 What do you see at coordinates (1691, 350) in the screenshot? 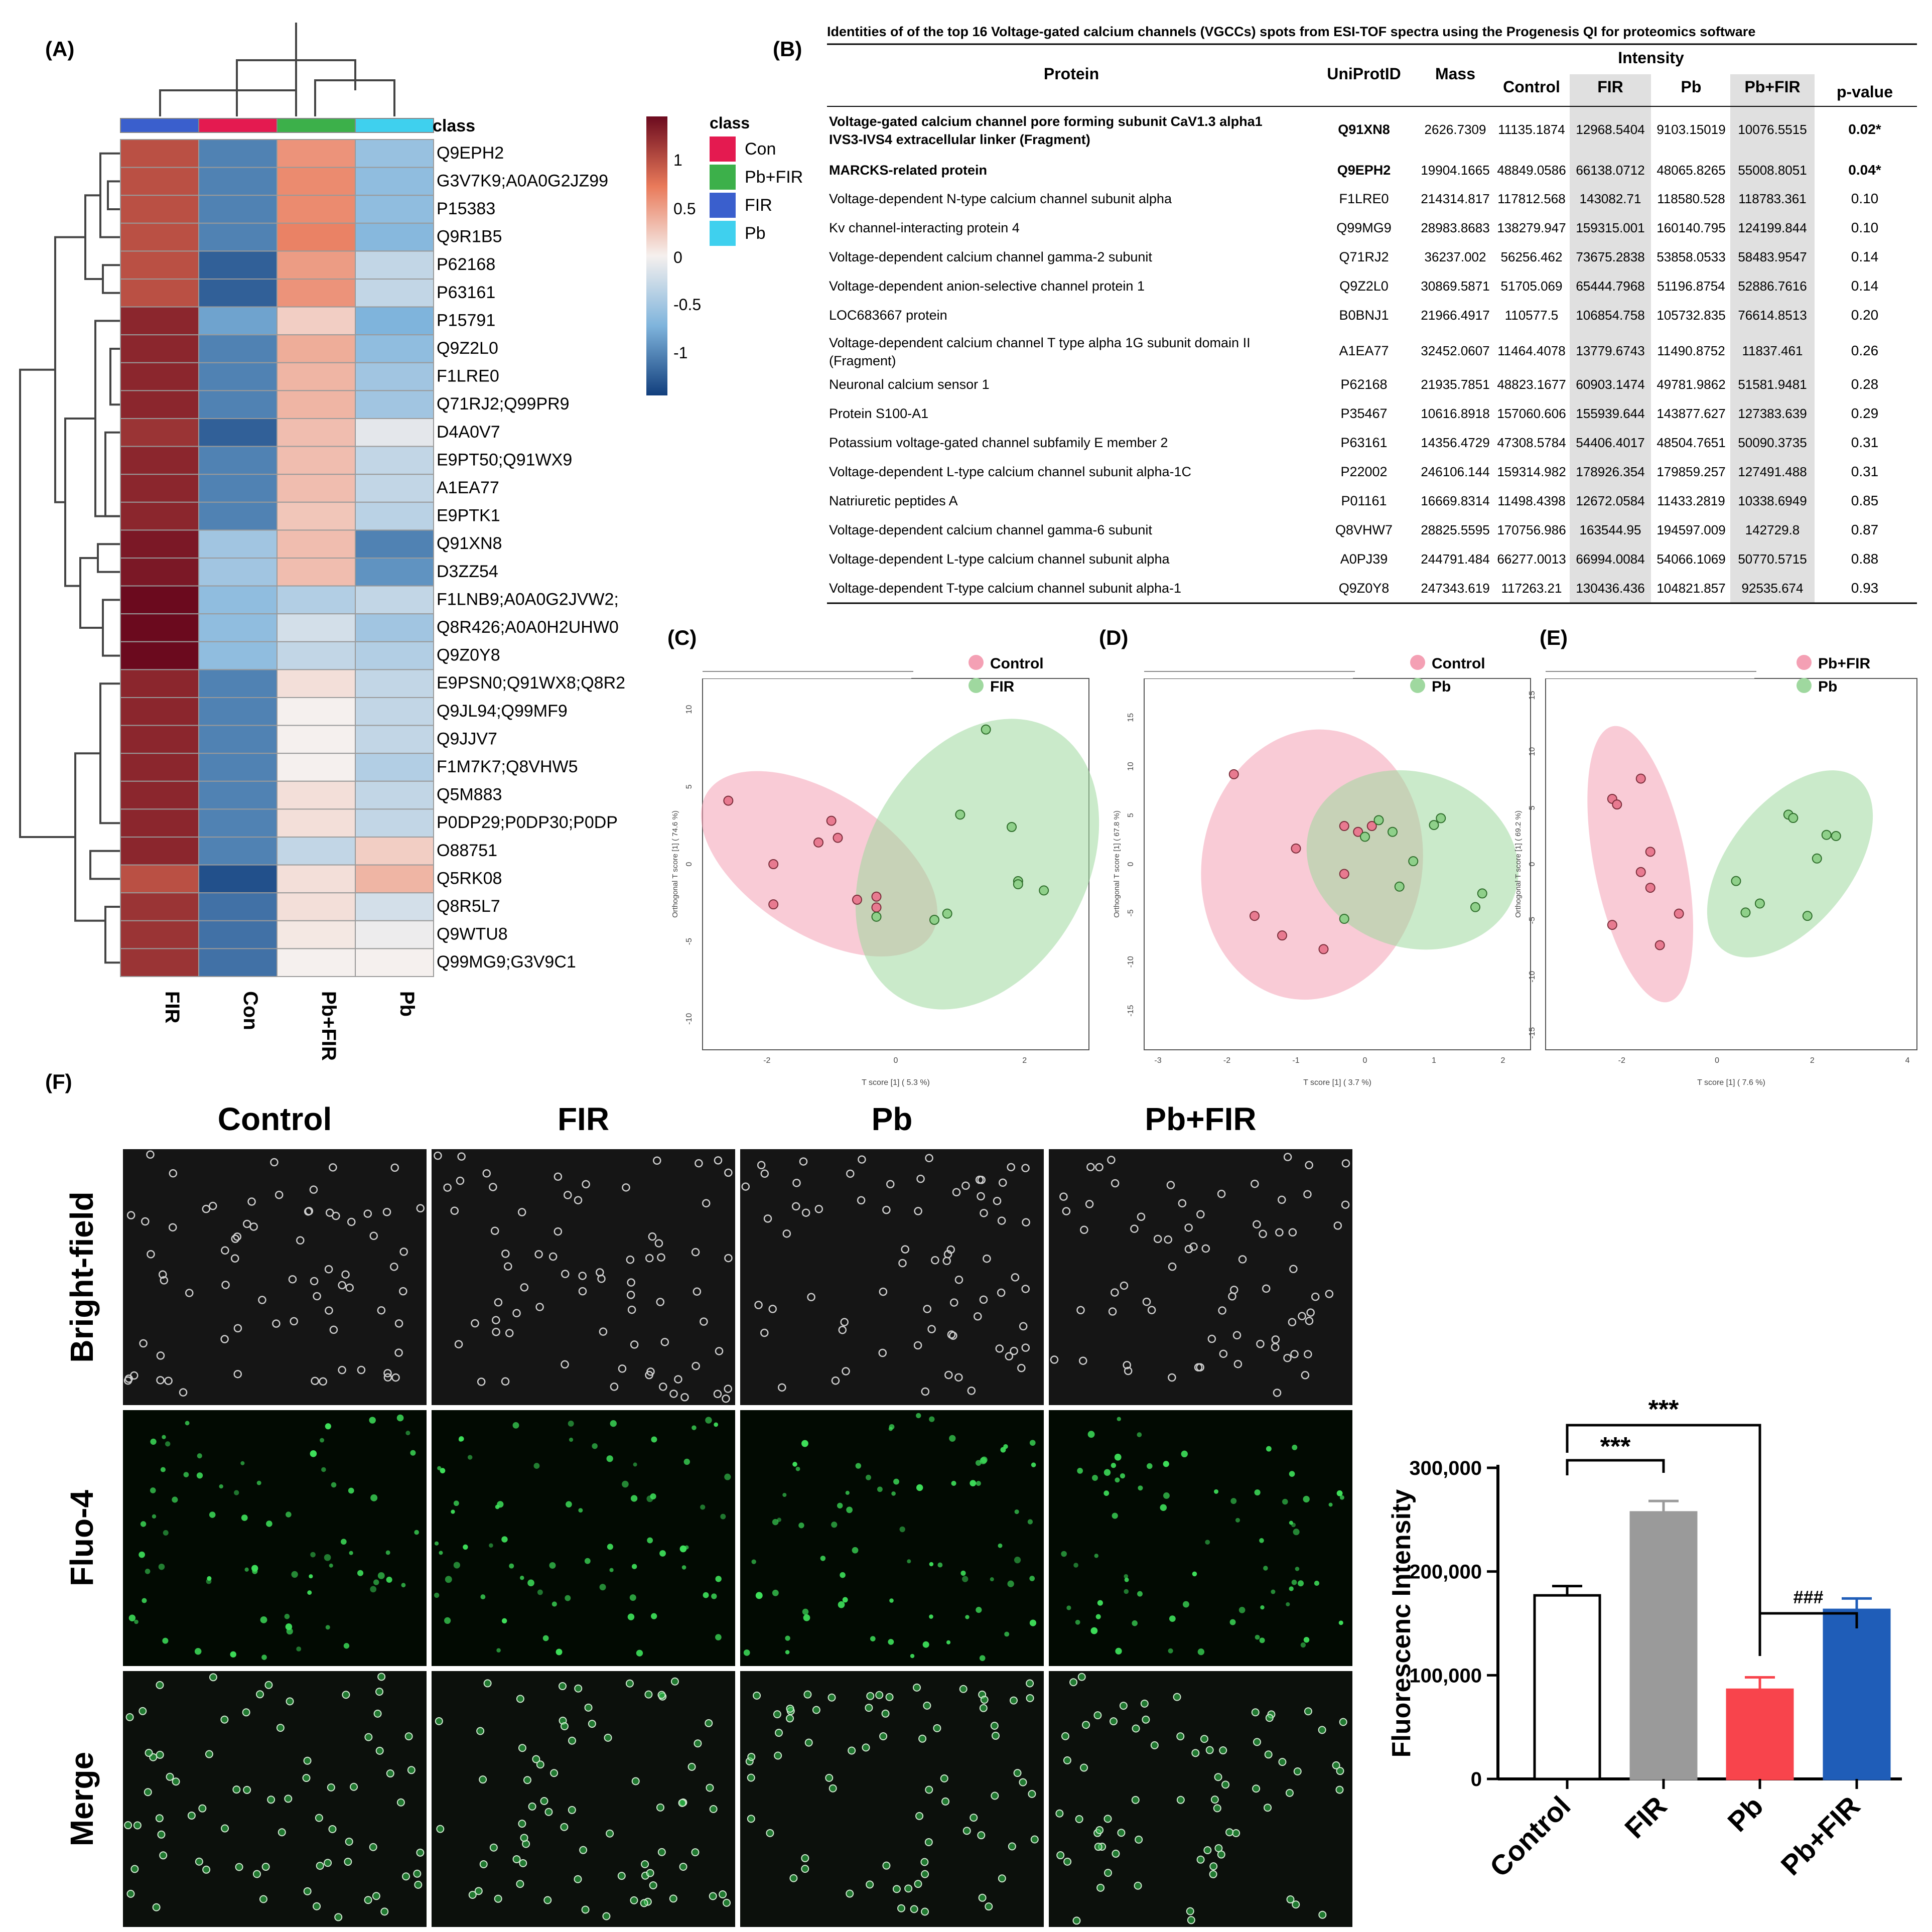
I see `cell-pb: 11490.8752` at bounding box center [1691, 350].